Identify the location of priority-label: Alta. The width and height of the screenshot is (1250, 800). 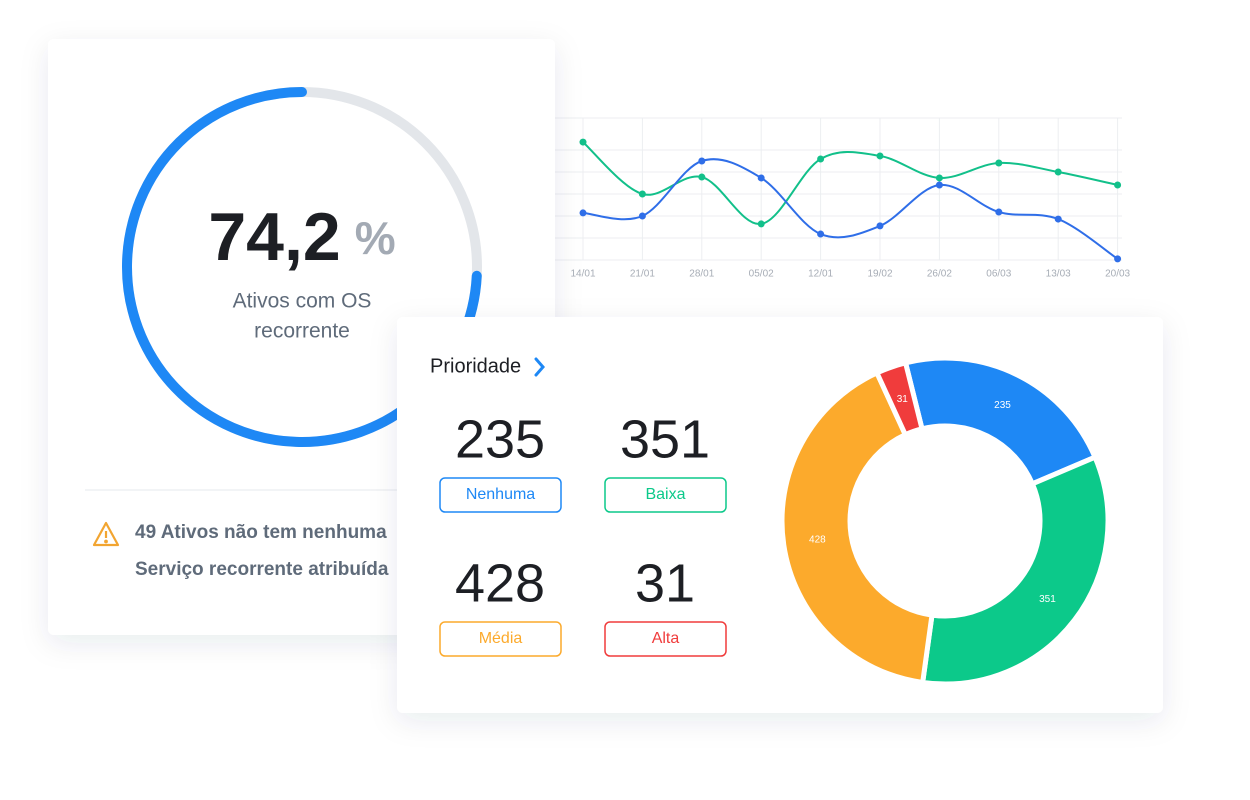
(666, 638).